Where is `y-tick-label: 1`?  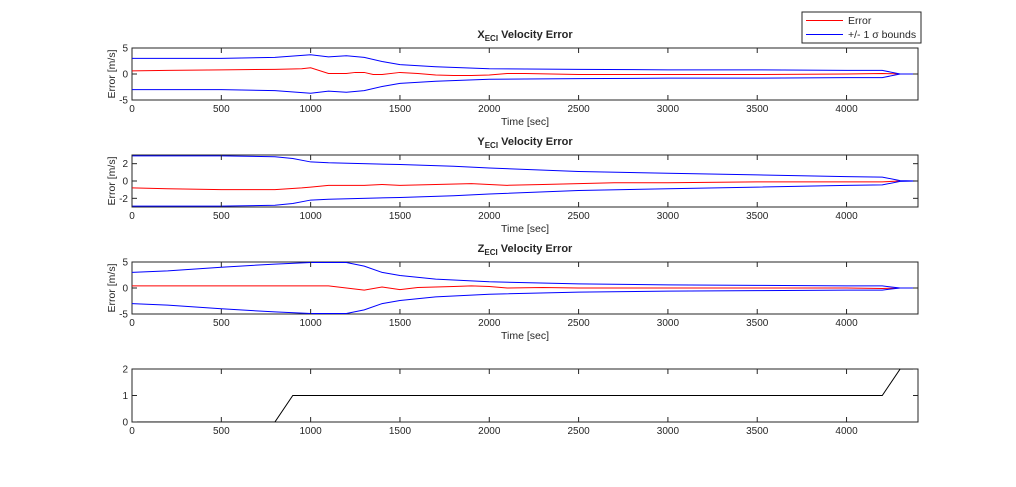 y-tick-label: 1 is located at coordinates (125, 396).